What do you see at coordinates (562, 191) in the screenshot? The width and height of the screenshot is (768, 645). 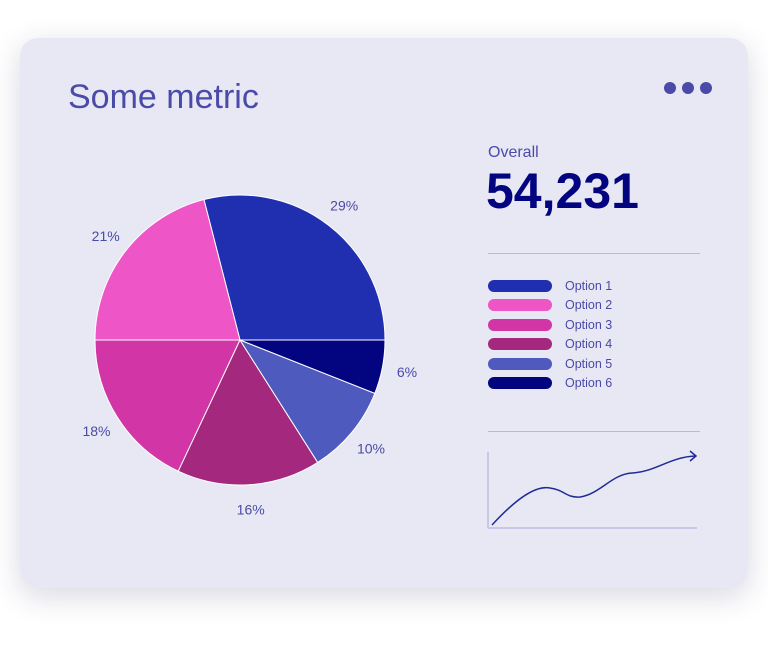 I see `overall-value: 54,231` at bounding box center [562, 191].